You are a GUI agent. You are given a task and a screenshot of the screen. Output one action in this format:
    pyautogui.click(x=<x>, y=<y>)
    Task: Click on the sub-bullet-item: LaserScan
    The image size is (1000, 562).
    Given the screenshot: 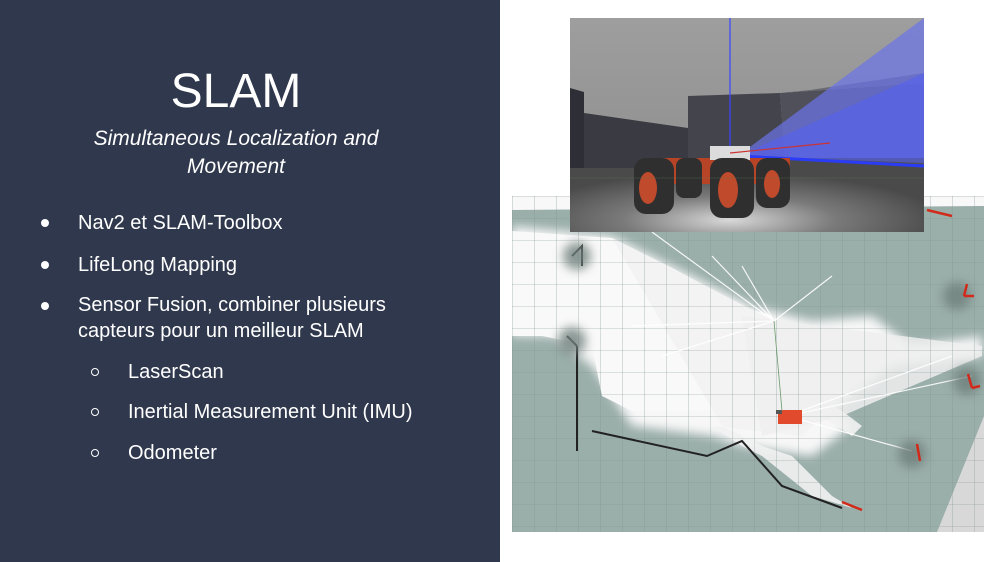 What is the action you would take?
    pyautogui.click(x=176, y=372)
    